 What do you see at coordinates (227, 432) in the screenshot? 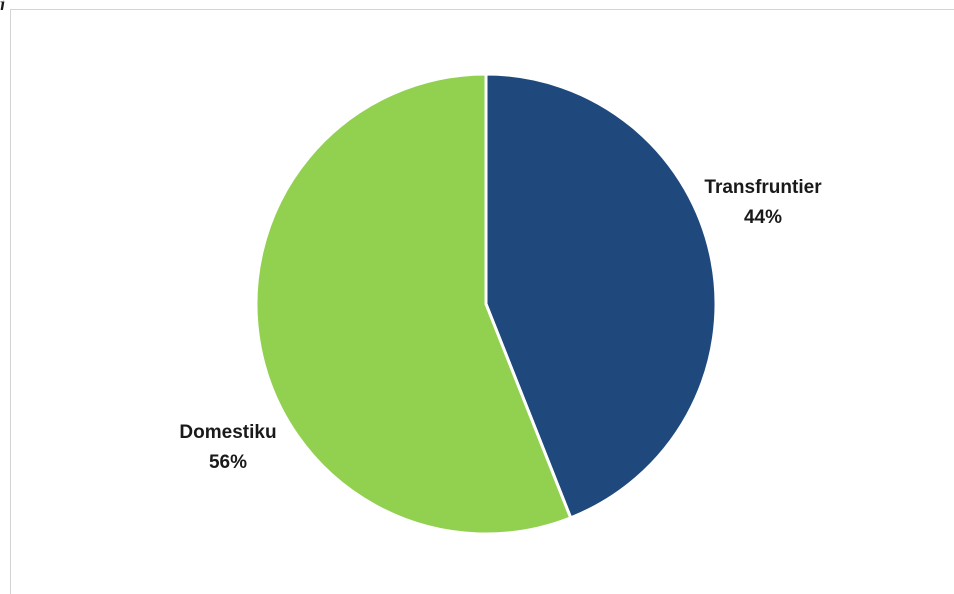
I see `slice-category-label-domestiku: Domestiku` at bounding box center [227, 432].